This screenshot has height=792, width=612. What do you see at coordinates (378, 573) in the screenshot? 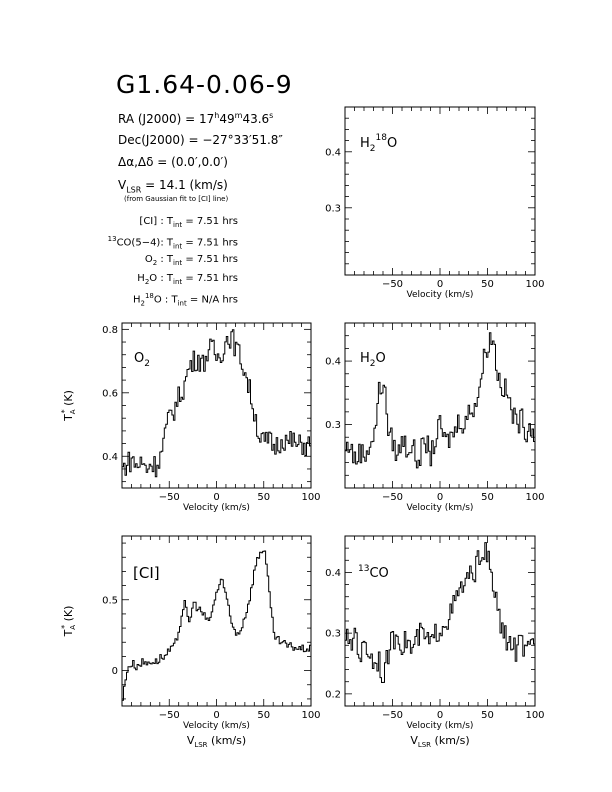
I see `species-tail: CO` at bounding box center [378, 573].